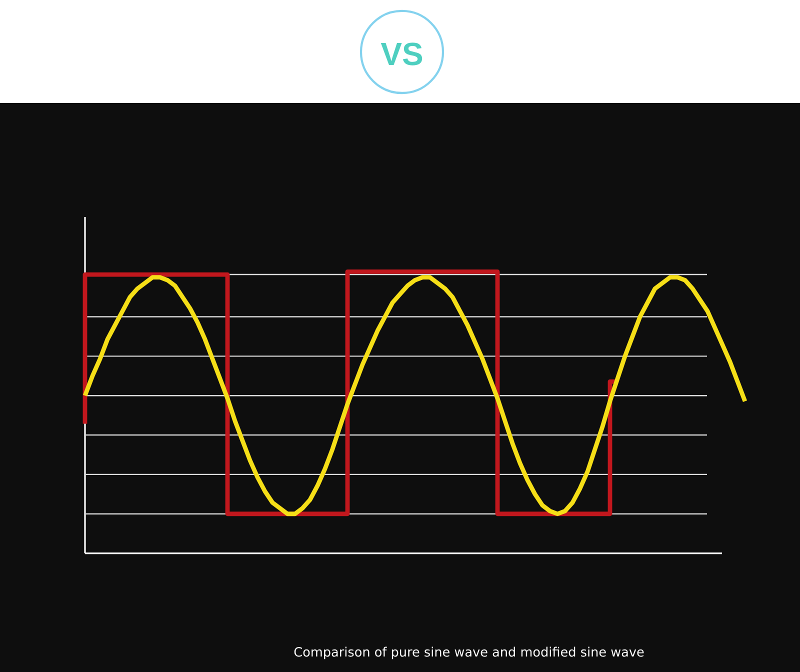 Image resolution: width=800 pixels, height=672 pixels. Describe the element at coordinates (401, 54) in the screenshot. I see `chart-title: VS` at that location.